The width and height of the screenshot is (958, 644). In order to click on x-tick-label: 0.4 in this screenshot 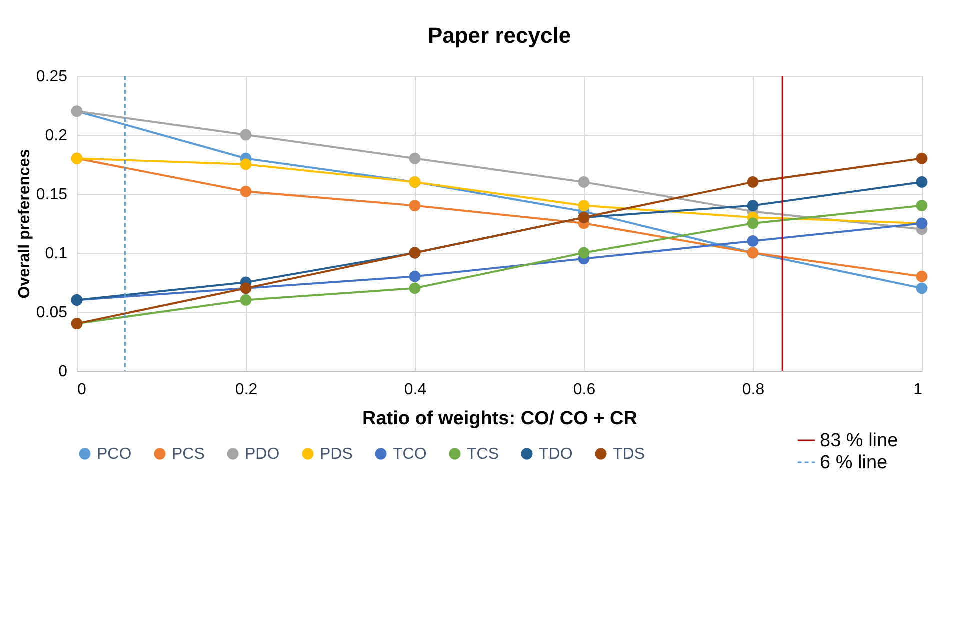, I will do `click(415, 390)`.